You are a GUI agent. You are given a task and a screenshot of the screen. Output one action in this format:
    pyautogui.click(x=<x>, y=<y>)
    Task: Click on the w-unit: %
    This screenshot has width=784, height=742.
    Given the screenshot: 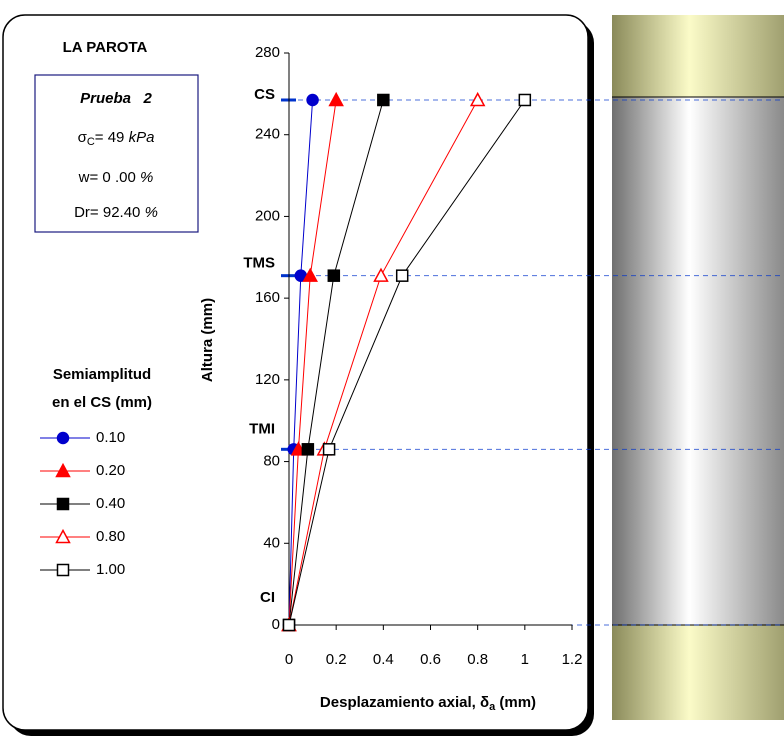 What is the action you would take?
    pyautogui.click(x=146, y=177)
    